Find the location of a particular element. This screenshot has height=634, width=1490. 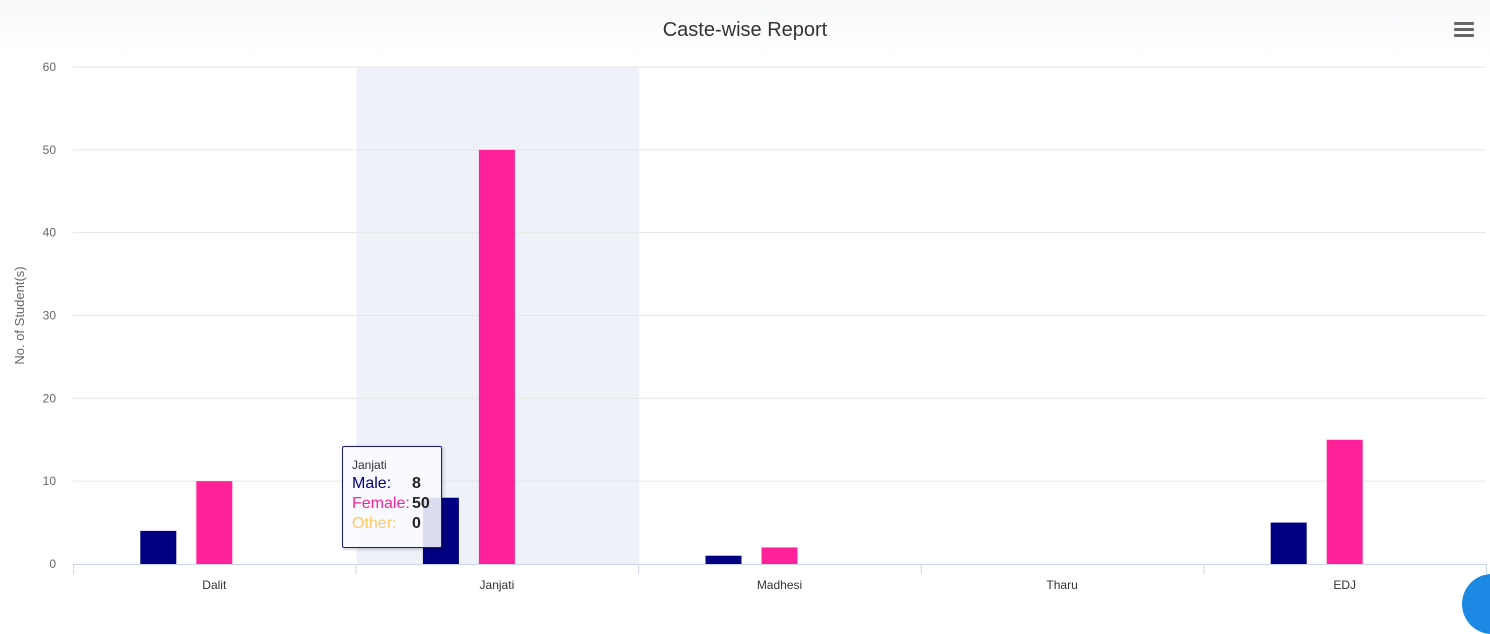

tooltip-row-female: Female: 50 is located at coordinates (396, 504).